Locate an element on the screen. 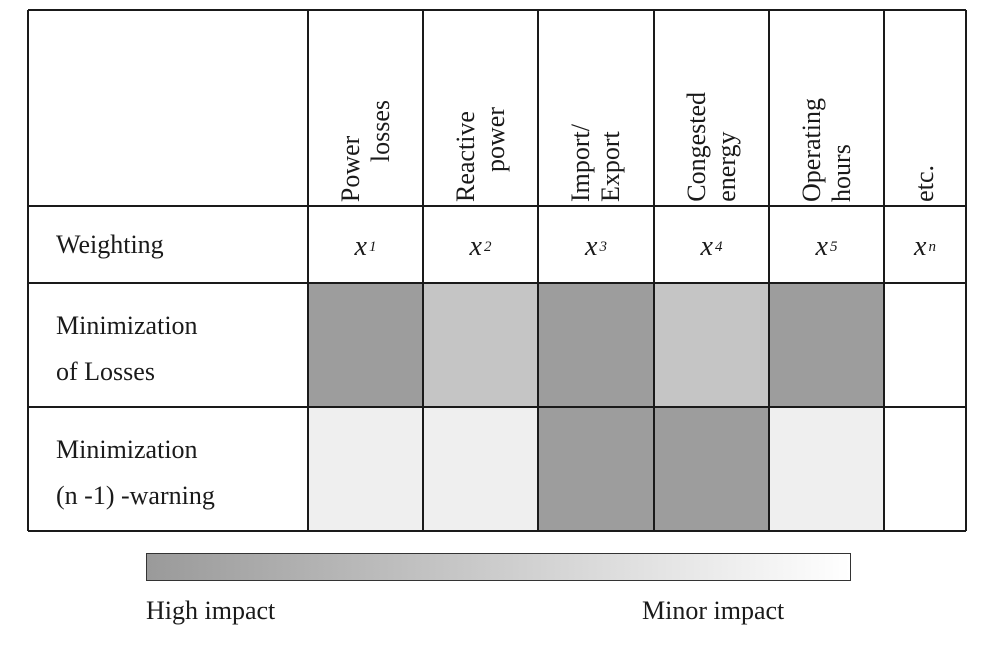 This screenshot has width=1001, height=646. header-line2: losses is located at coordinates (380, 130).